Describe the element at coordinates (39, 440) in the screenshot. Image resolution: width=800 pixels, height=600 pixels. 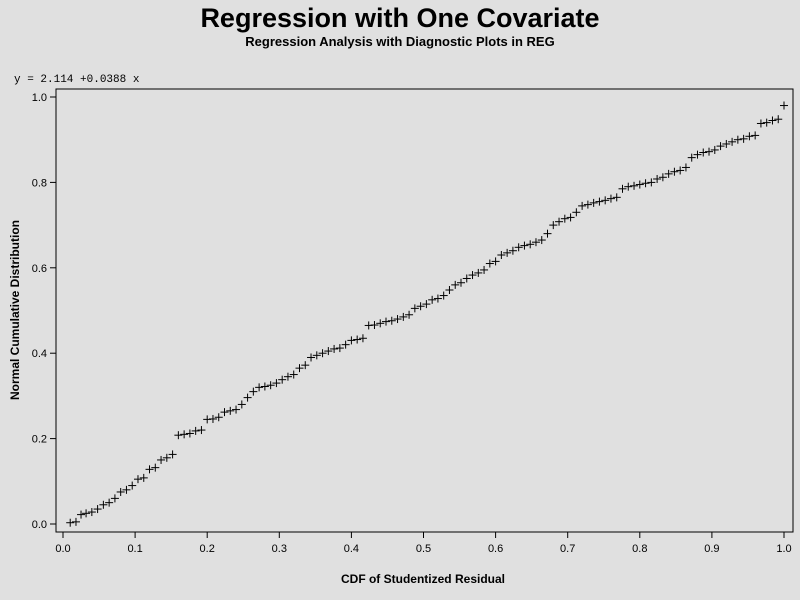
I see `y-tick-label: 0.2` at that location.